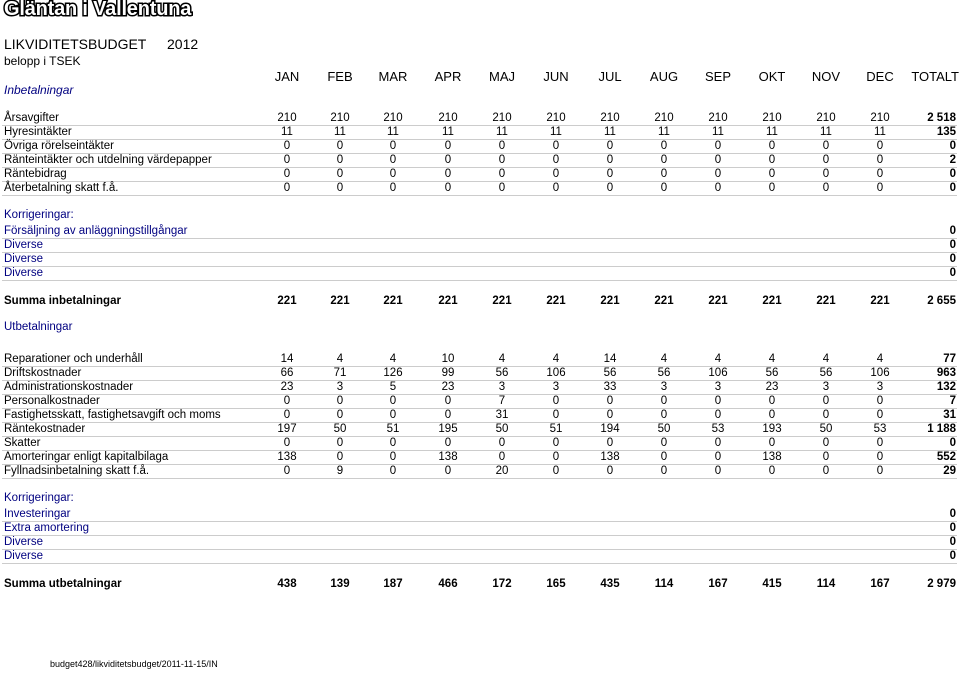 This screenshot has width=959, height=673. I want to click on month-value-cell: 106, so click(880, 373).